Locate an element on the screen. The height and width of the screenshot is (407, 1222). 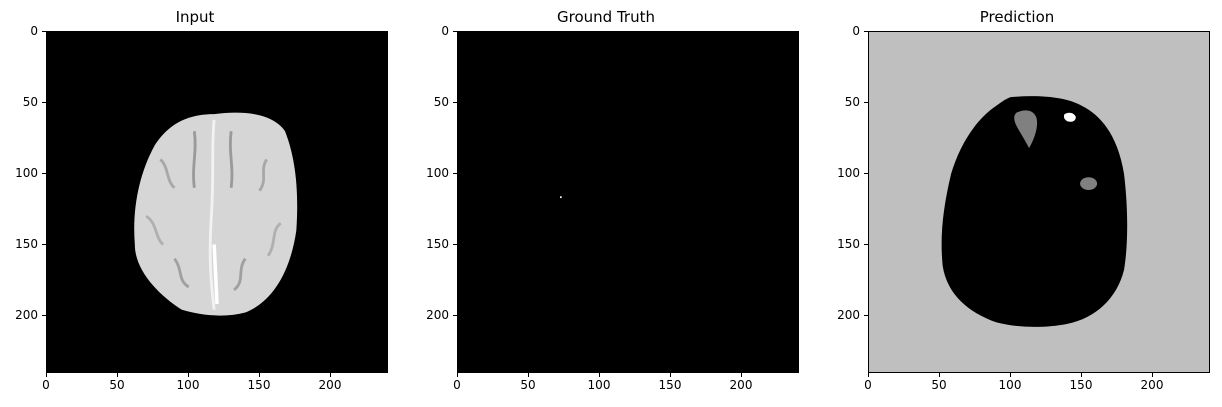
panel-title: Ground Truth is located at coordinates (606, 17).